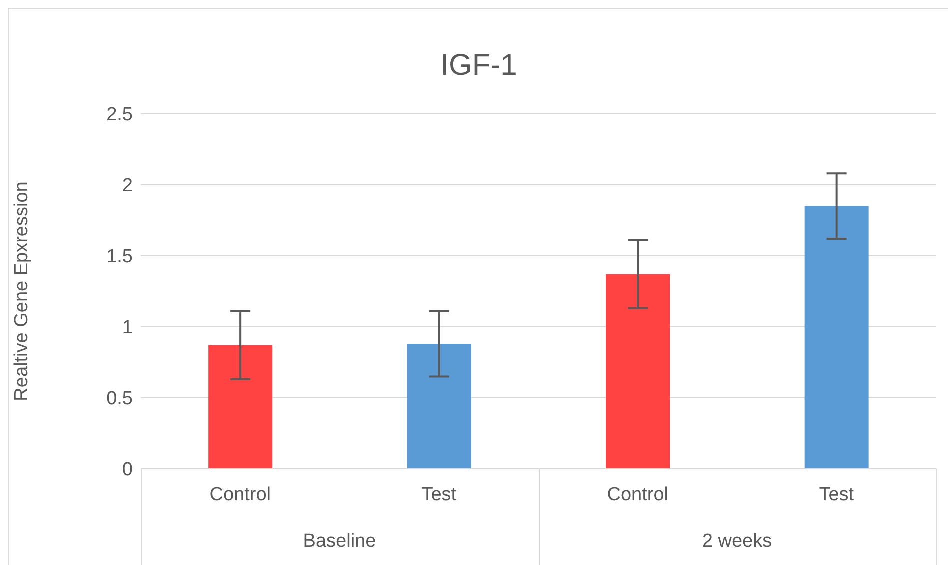  I want to click on y-tick-label: 2, so click(127, 186).